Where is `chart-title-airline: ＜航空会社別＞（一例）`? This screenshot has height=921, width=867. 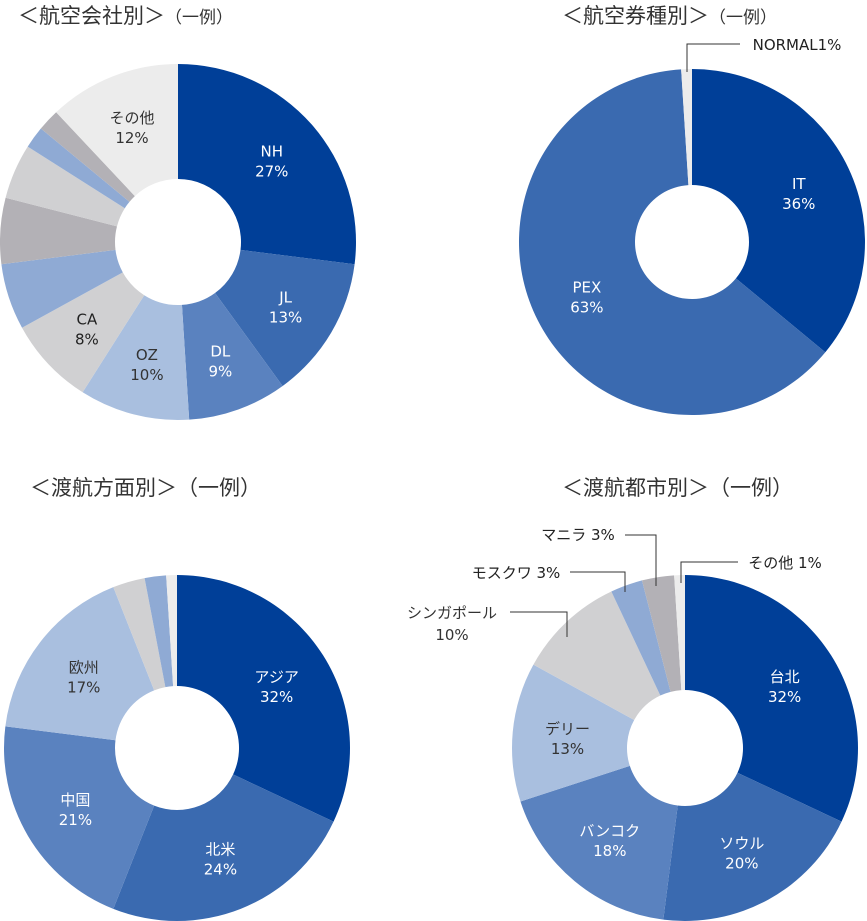
chart-title-airline: ＜航空会社別＞（一例） is located at coordinates (125, 16).